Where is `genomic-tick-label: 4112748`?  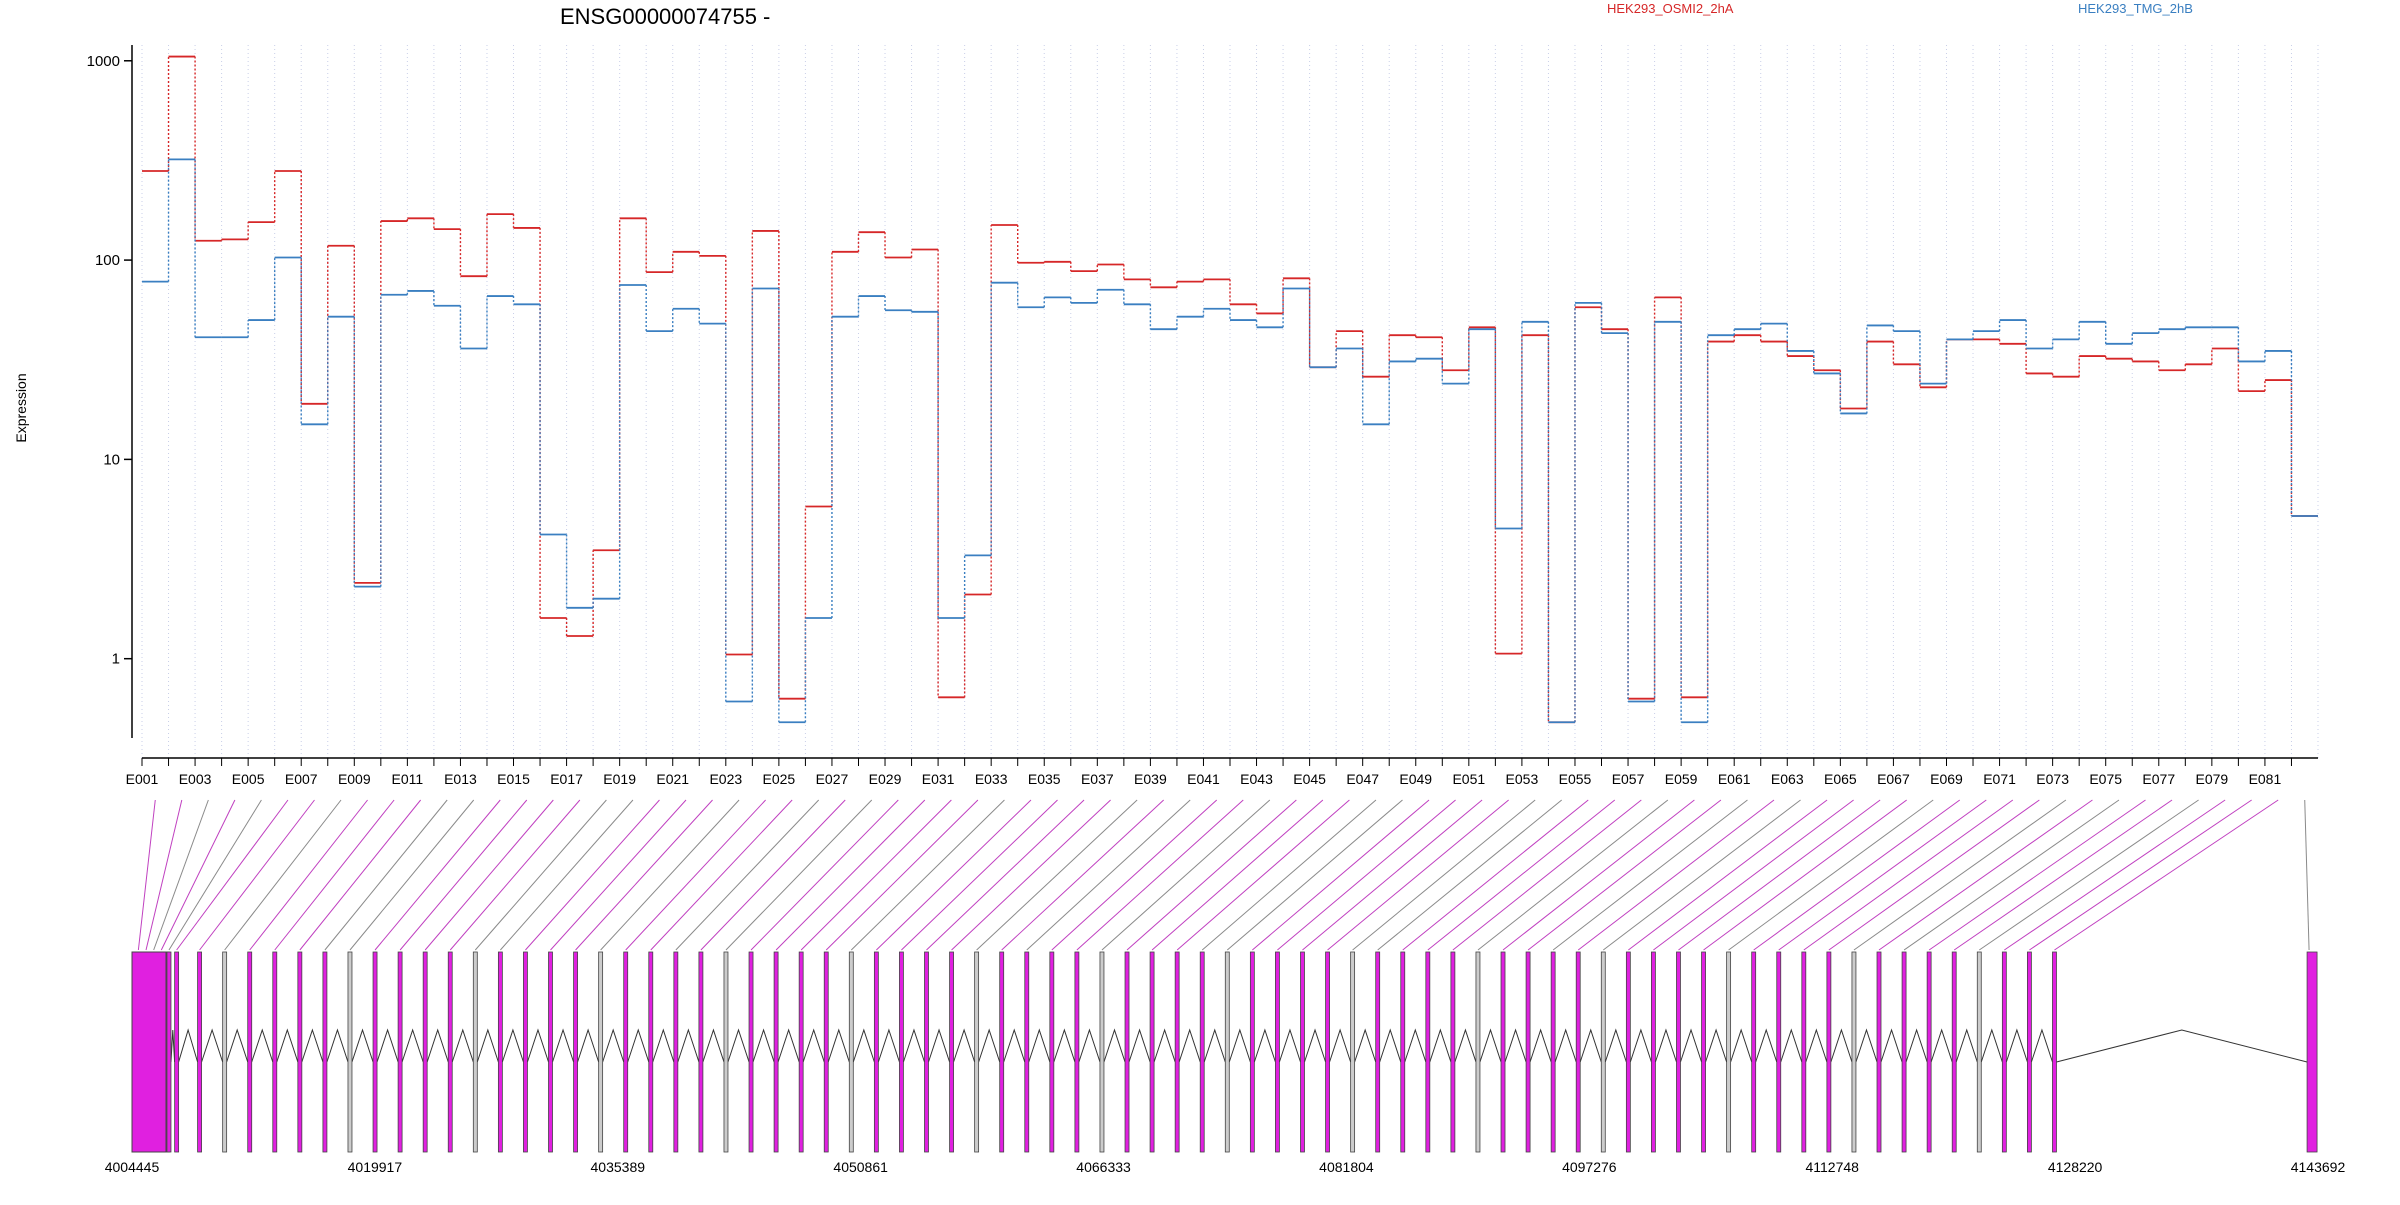 genomic-tick-label: 4112748 is located at coordinates (1832, 1167).